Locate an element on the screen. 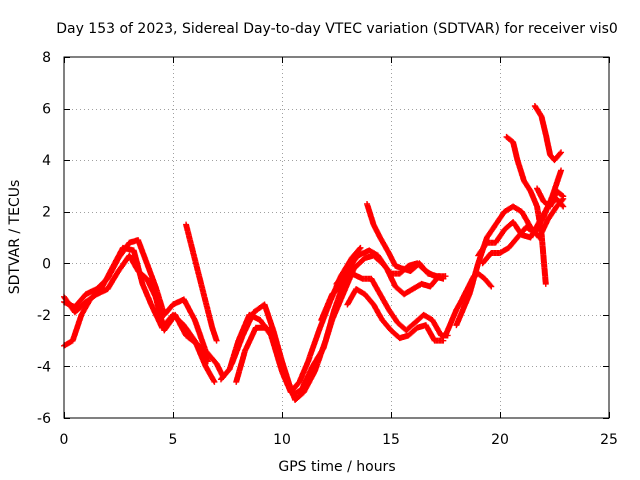 This screenshot has width=640, height=480. x-tick-label: 5 is located at coordinates (173, 440).